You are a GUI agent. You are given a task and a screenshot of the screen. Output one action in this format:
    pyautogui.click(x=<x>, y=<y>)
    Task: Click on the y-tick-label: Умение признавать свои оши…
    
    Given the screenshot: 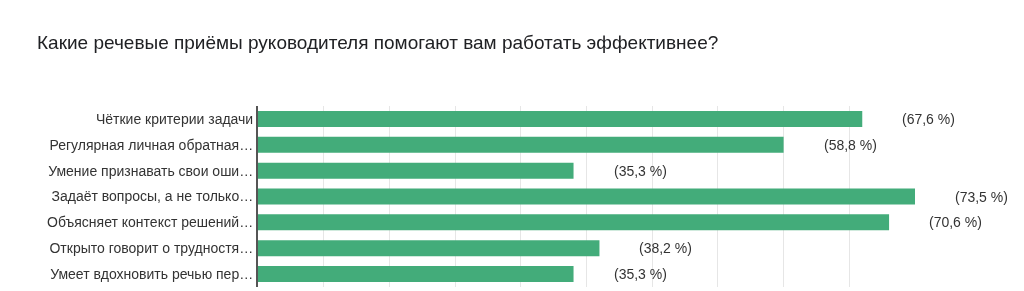 What is the action you would take?
    pyautogui.click(x=151, y=170)
    